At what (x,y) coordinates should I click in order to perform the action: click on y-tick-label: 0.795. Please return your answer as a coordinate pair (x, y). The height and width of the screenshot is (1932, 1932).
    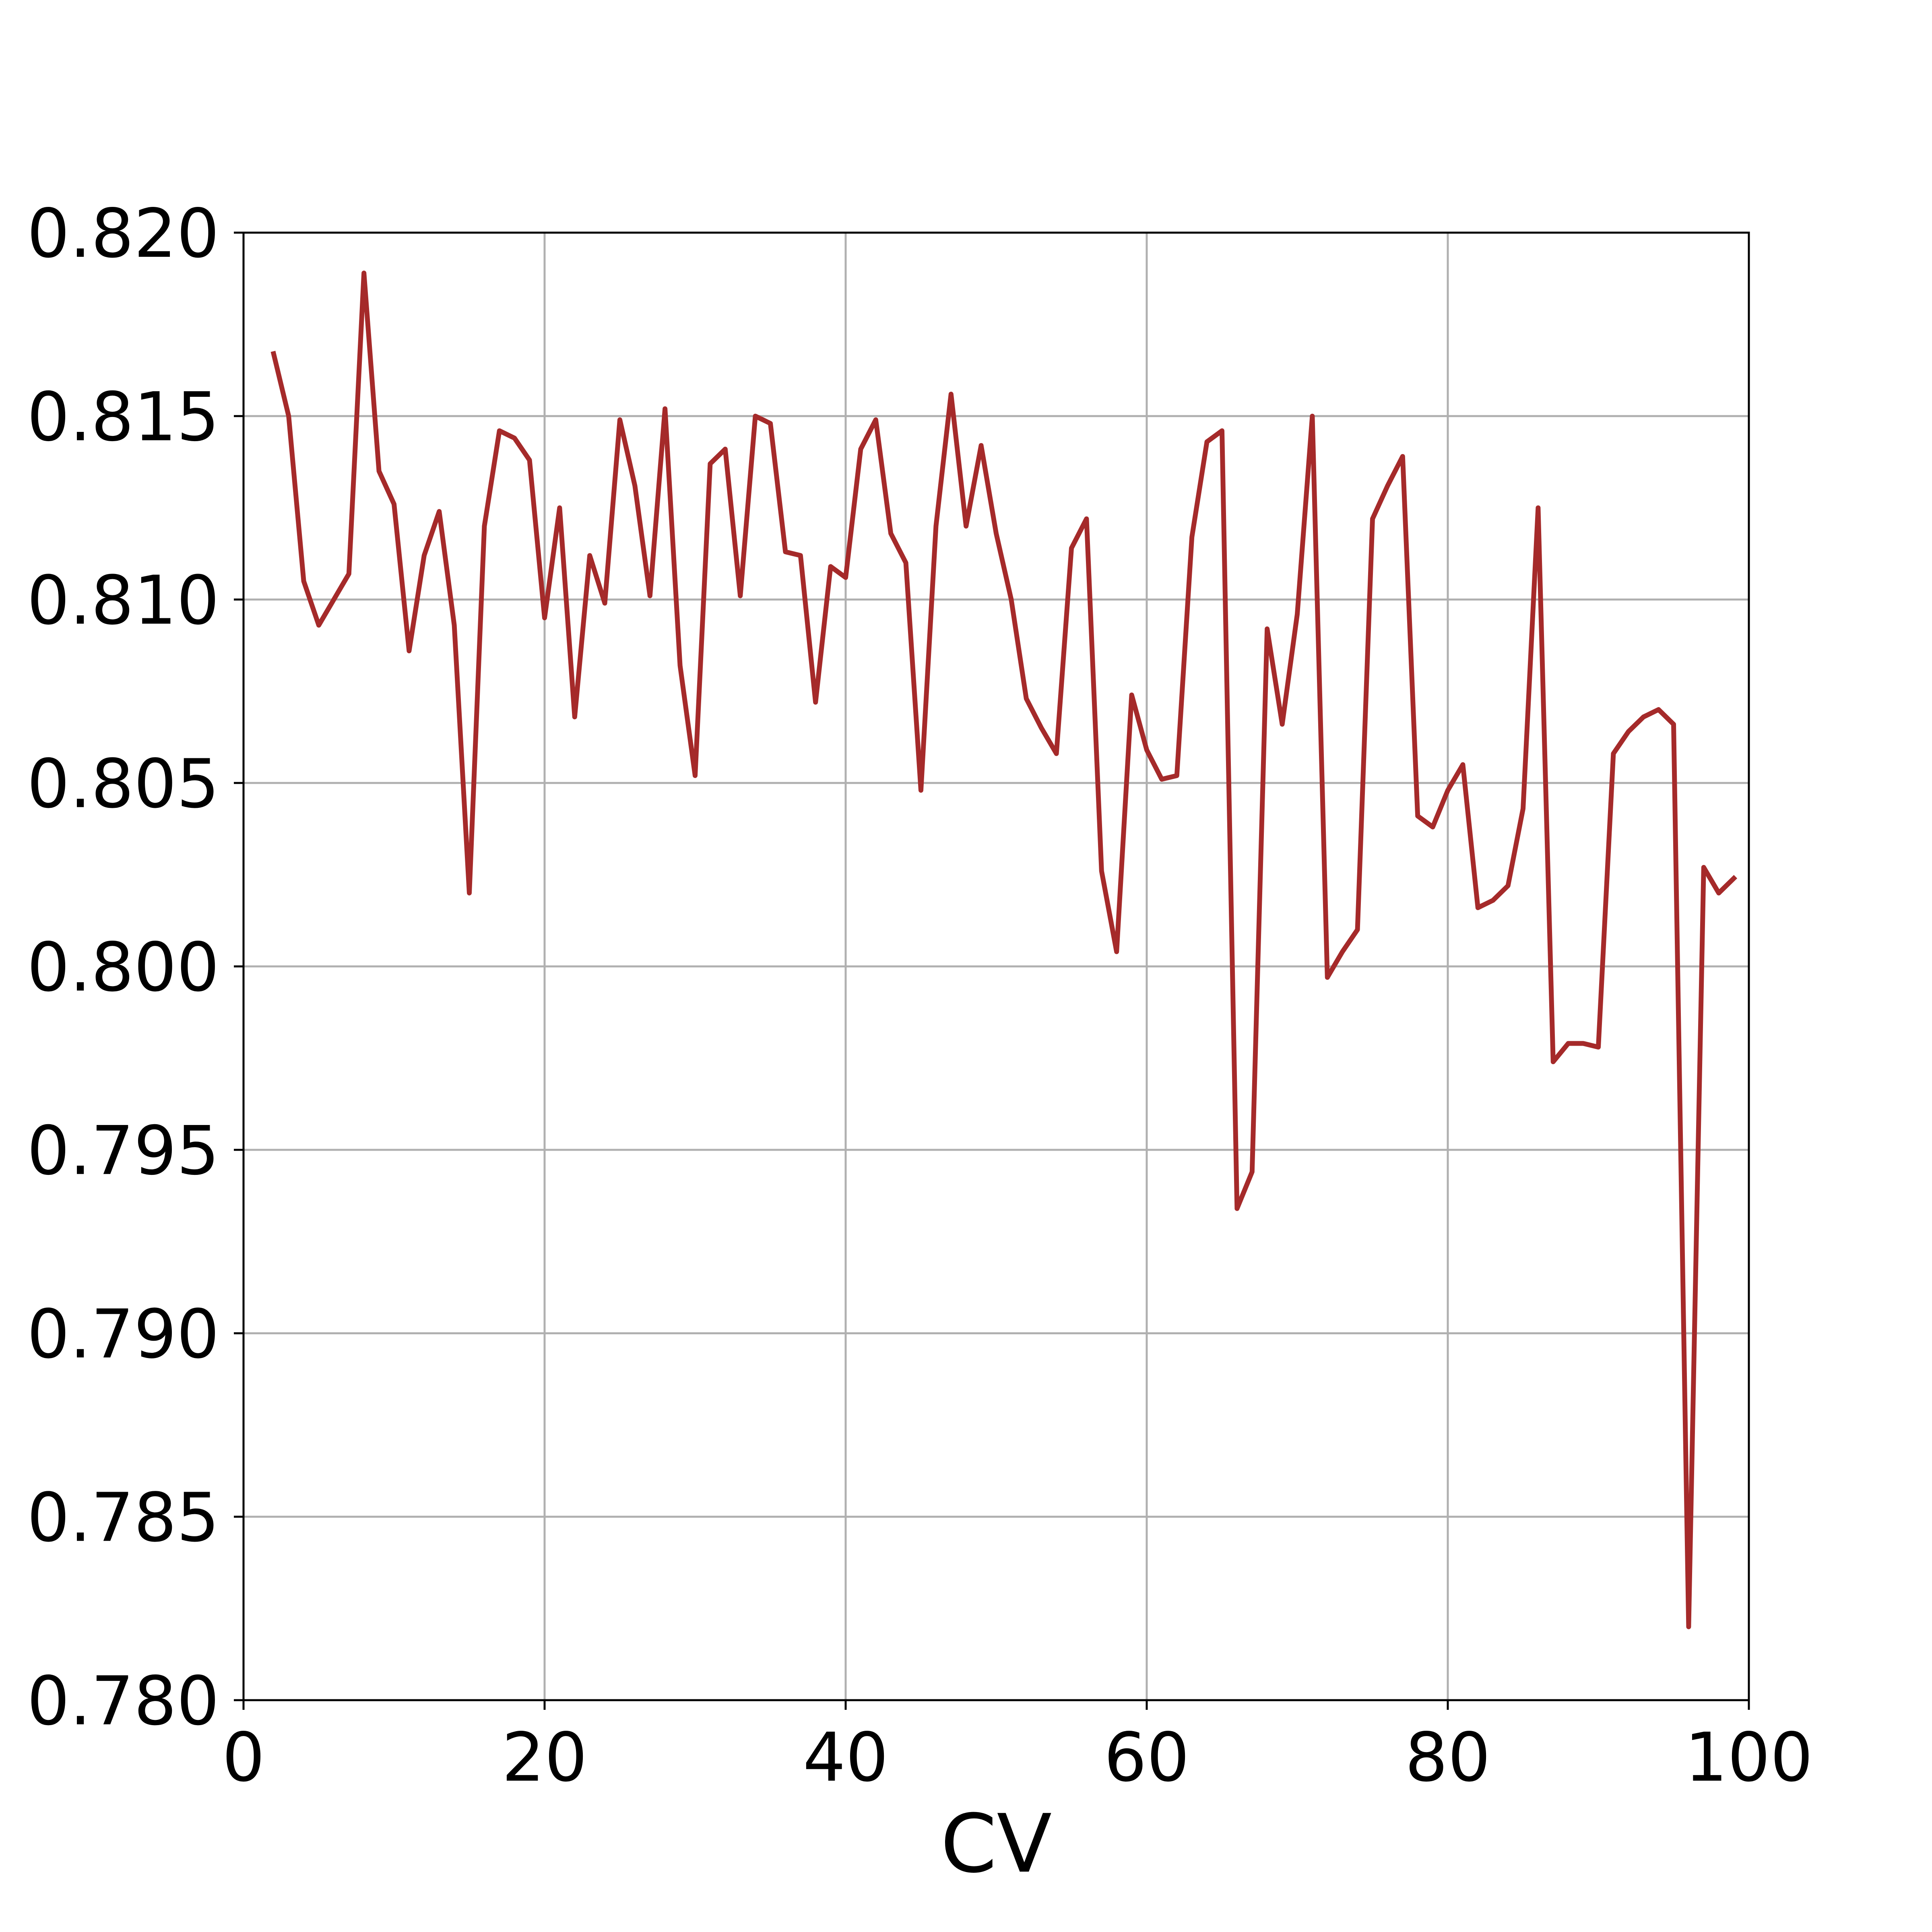
    Looking at the image, I should click on (123, 1151).